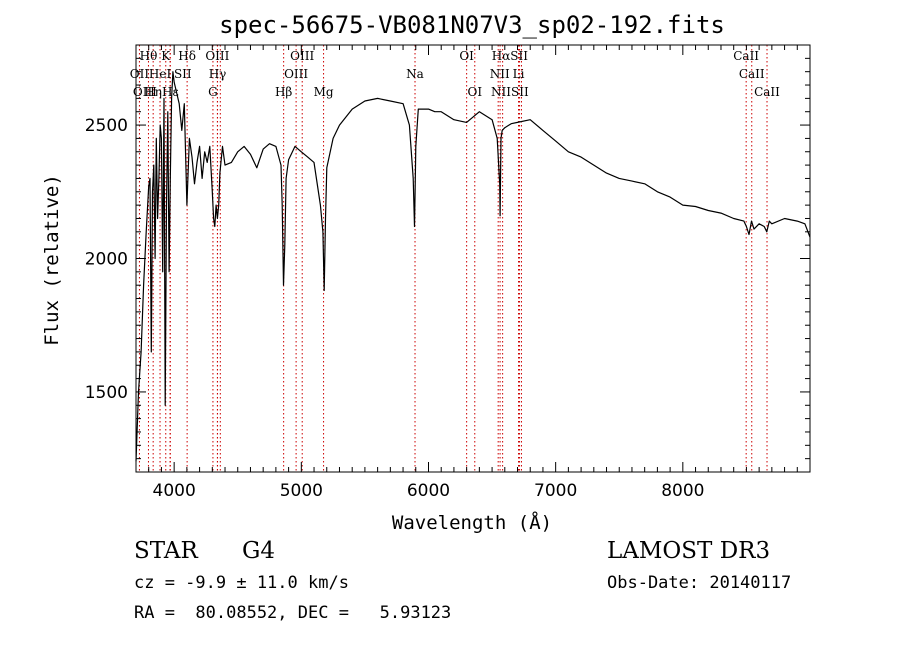  I want to click on object-subclass: G4, so click(259, 551).